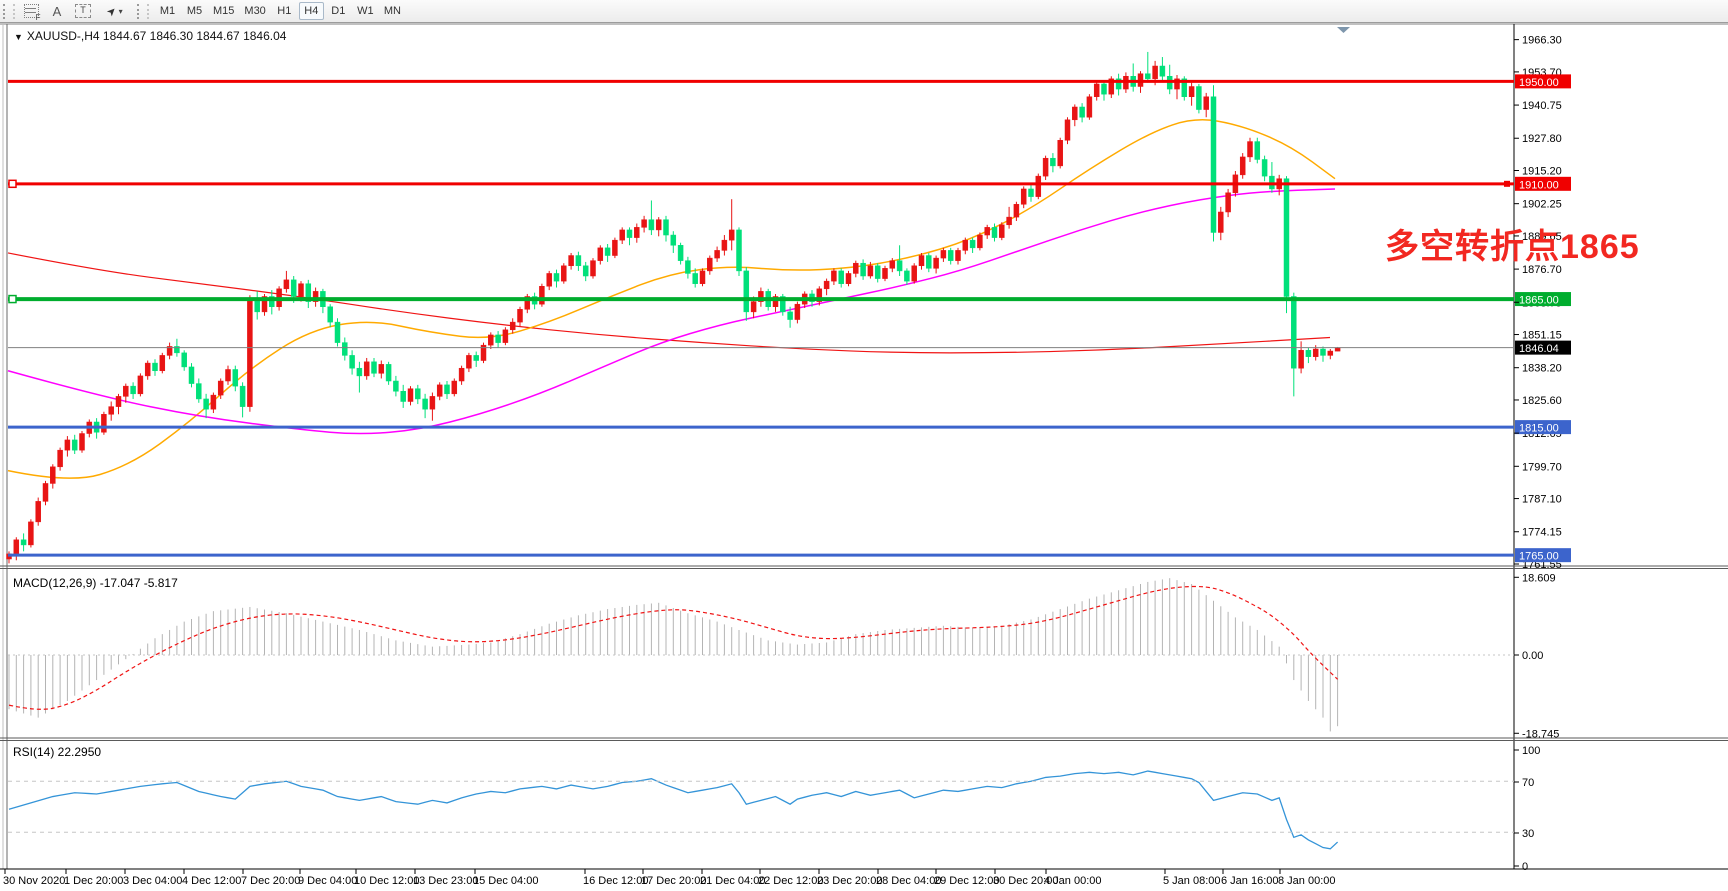  What do you see at coordinates (112, 11) in the screenshot?
I see `arrows-icon: ➤` at bounding box center [112, 11].